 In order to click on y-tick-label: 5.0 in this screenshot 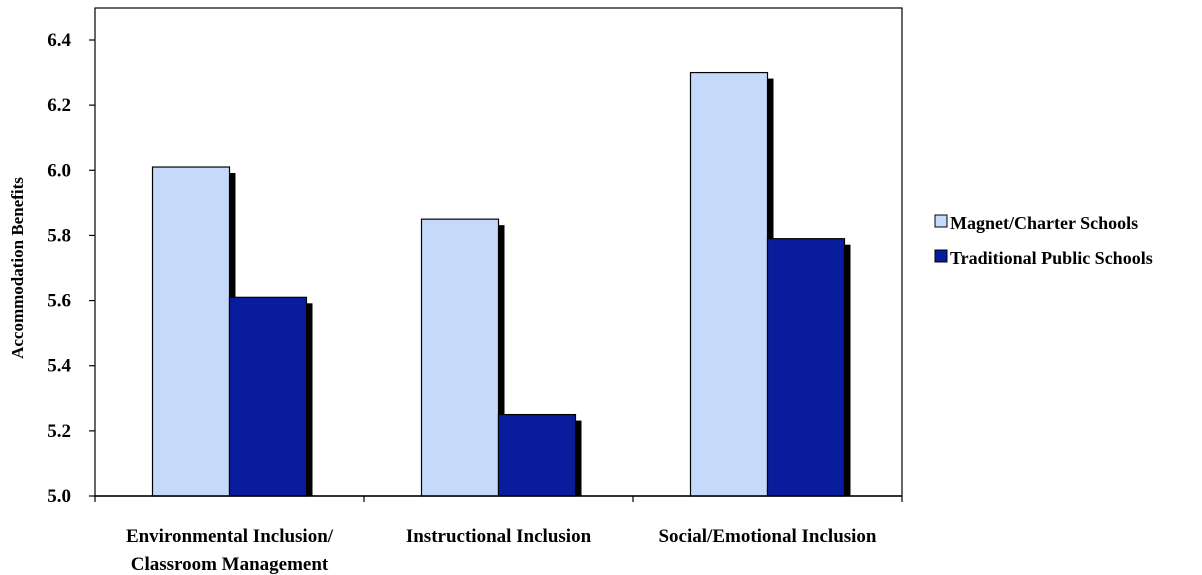, I will do `click(59, 496)`.